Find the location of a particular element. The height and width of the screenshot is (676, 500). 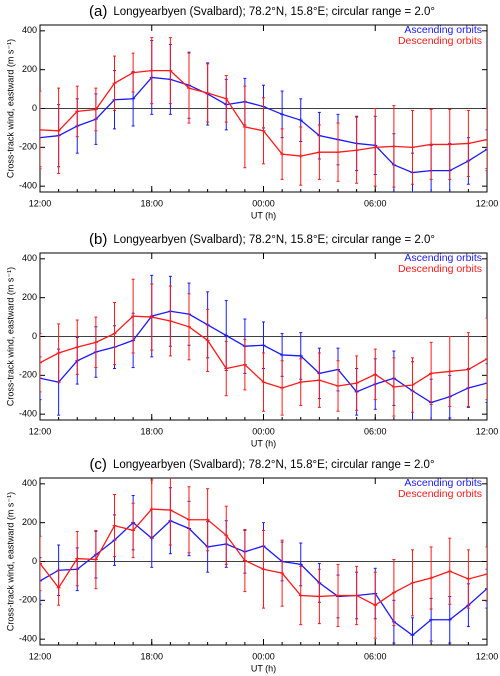

x-axis-label: UT (h) is located at coordinates (263, 668).